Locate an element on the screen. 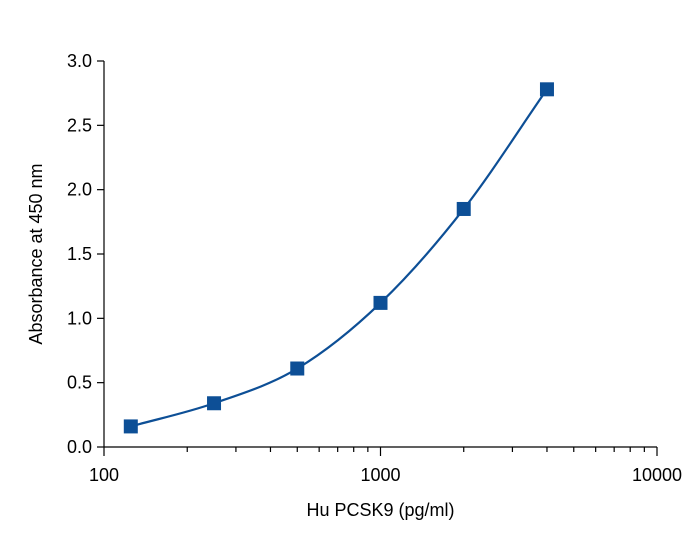  y-tick-label: 3.0 is located at coordinates (79, 61).